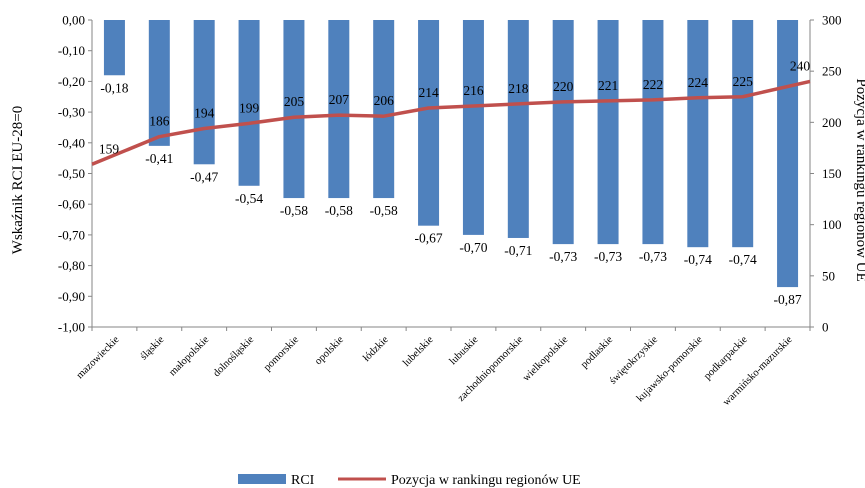 This screenshot has height=488, width=865. What do you see at coordinates (152, 348) in the screenshot?
I see `category-label: śląskie` at bounding box center [152, 348].